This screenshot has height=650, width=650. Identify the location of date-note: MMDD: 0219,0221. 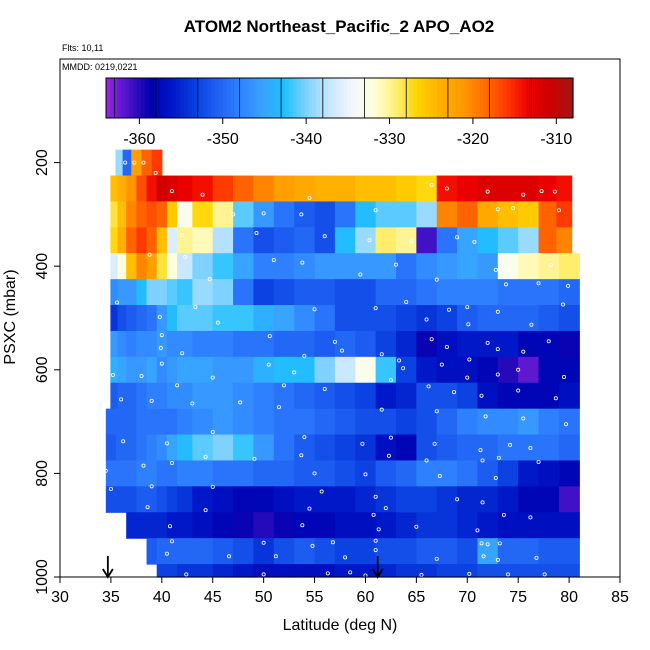
(100, 67).